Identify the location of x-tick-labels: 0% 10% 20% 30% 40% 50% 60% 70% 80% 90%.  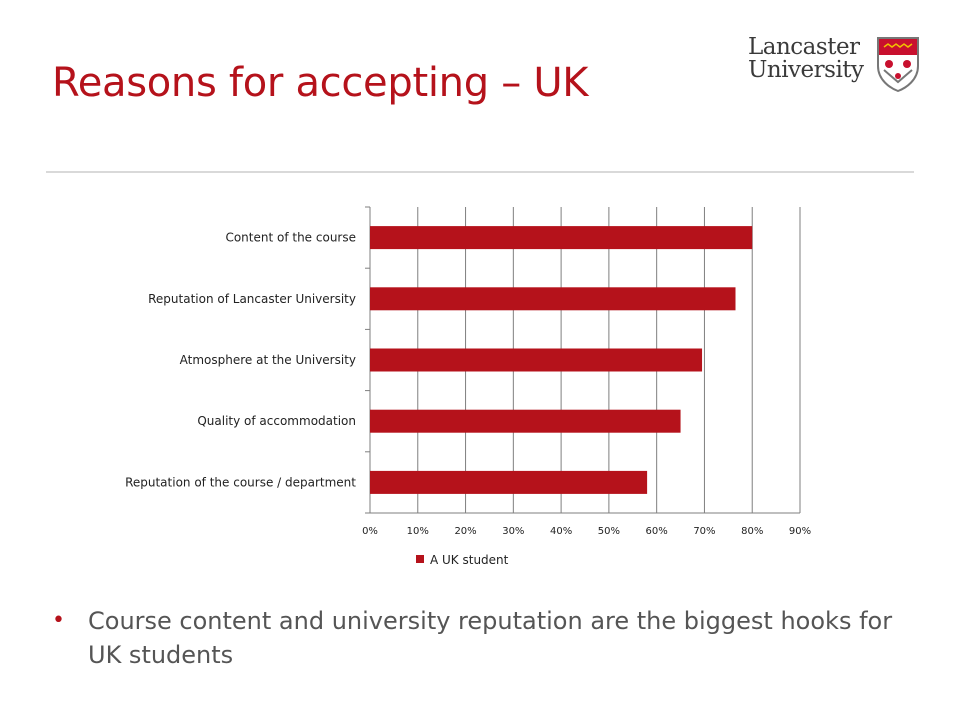
(586, 531).